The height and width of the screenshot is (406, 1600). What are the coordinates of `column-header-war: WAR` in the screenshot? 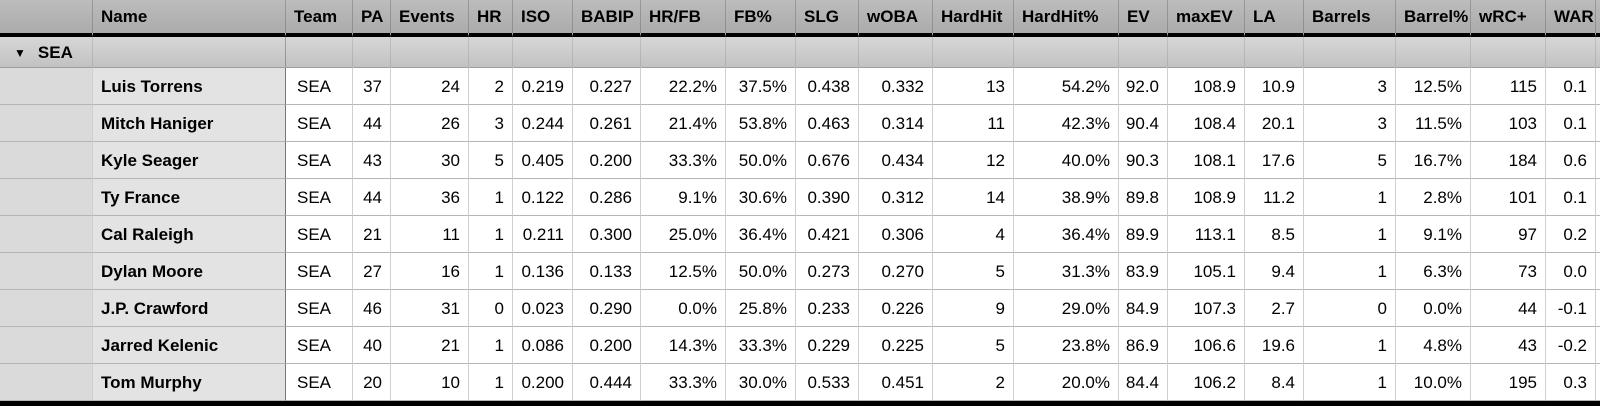 It's located at (1570, 18).